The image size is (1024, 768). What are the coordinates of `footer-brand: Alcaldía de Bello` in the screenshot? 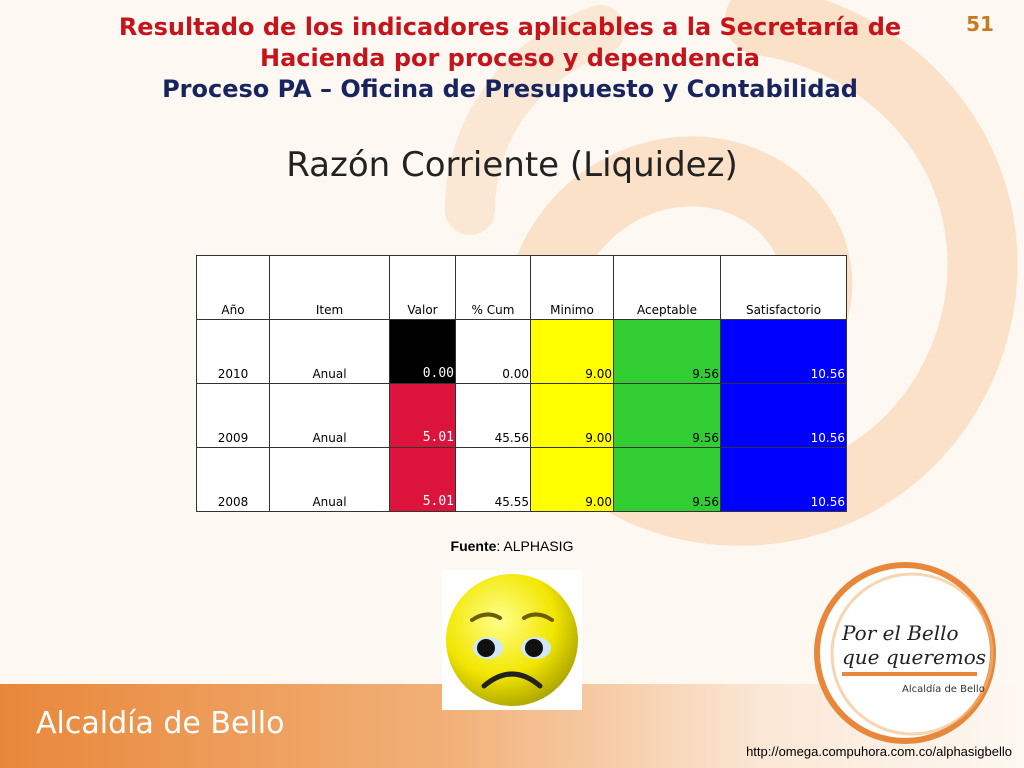 It's located at (160, 723).